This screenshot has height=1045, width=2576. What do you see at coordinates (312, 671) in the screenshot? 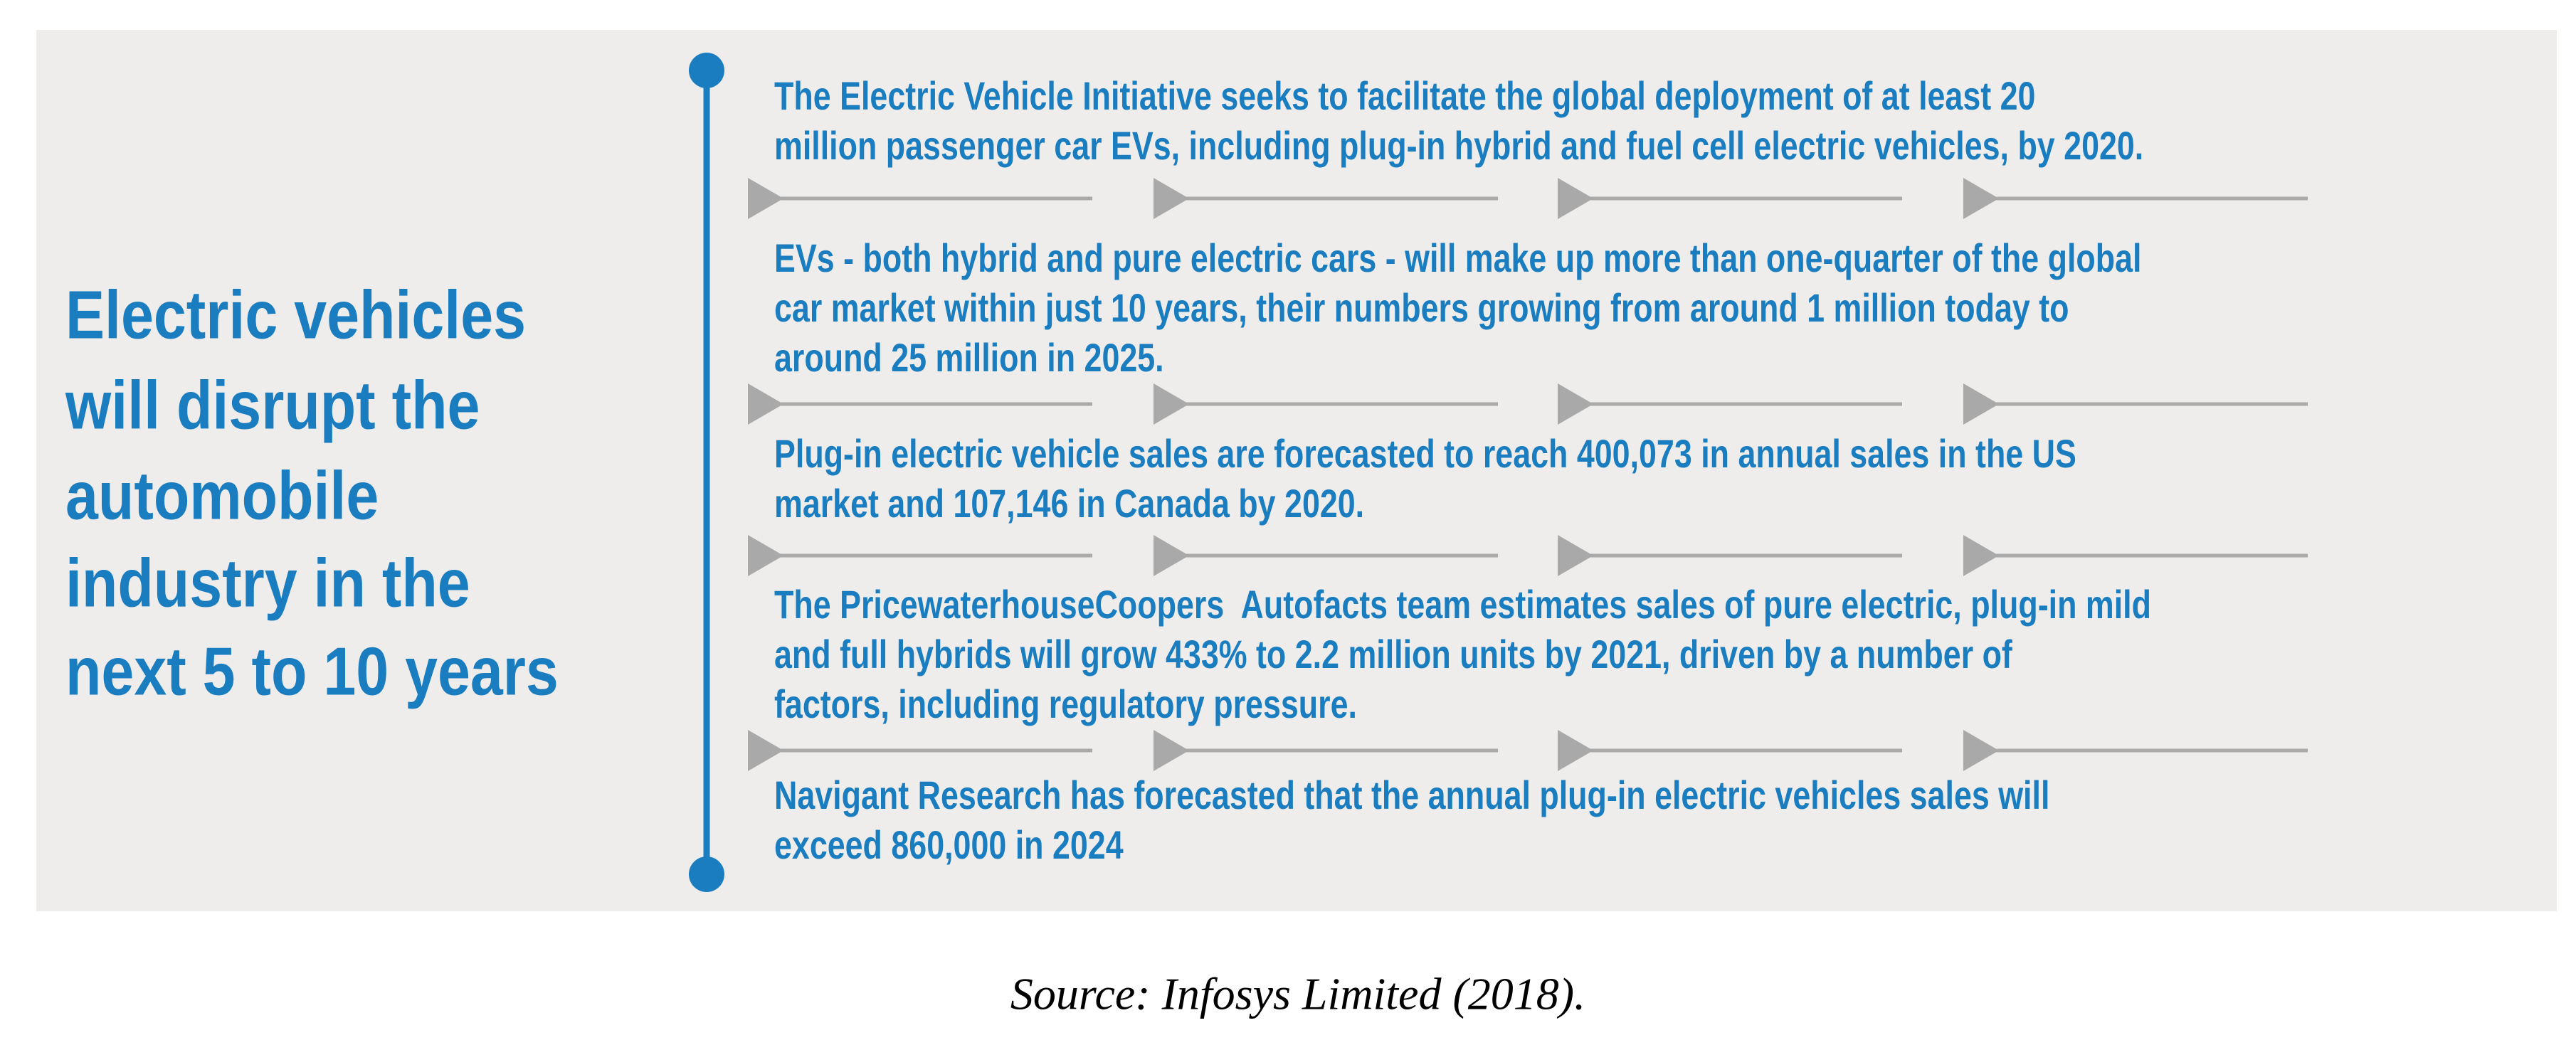
I see `headline-line: next 5 to 10 years` at bounding box center [312, 671].